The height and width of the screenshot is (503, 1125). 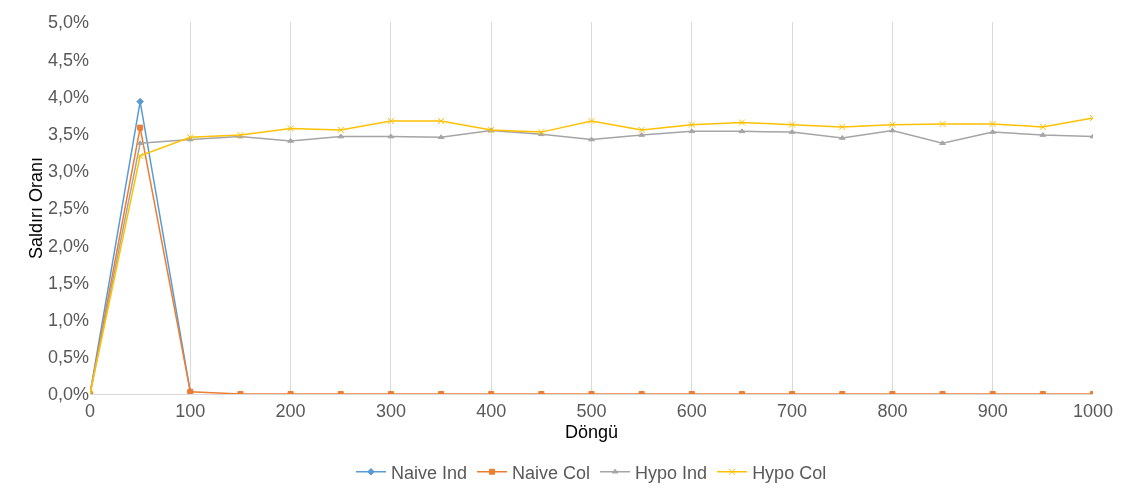 What do you see at coordinates (491, 410) in the screenshot?
I see `x-tick-label: 400` at bounding box center [491, 410].